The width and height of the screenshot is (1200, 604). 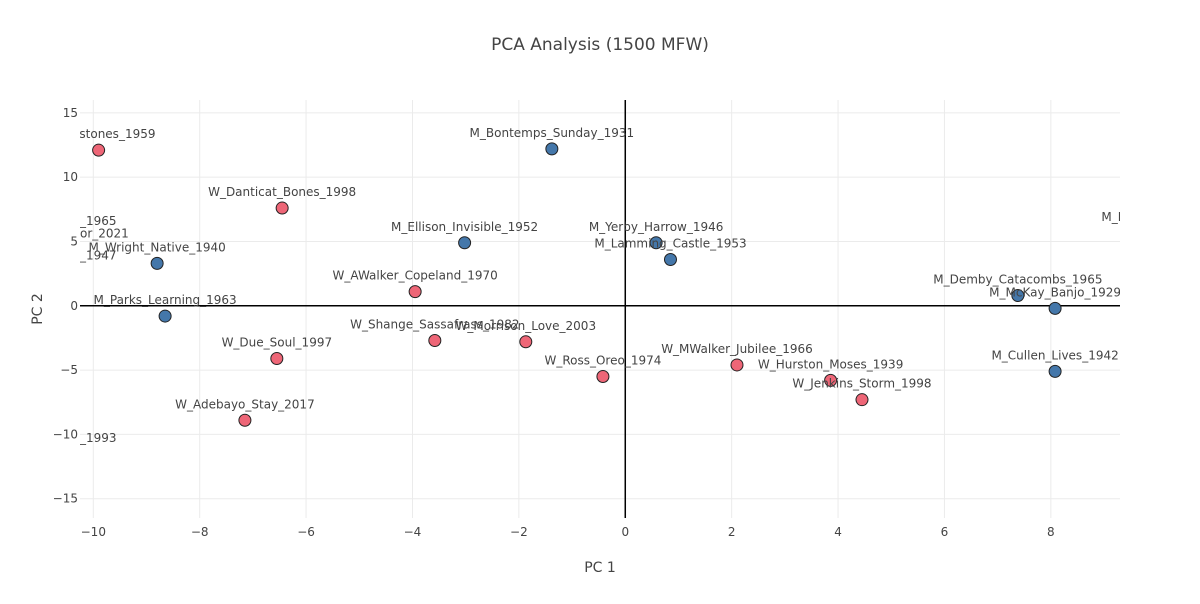 What do you see at coordinates (602, 361) in the screenshot?
I see `point-label: W_Ross_Oreo_1974` at bounding box center [602, 361].